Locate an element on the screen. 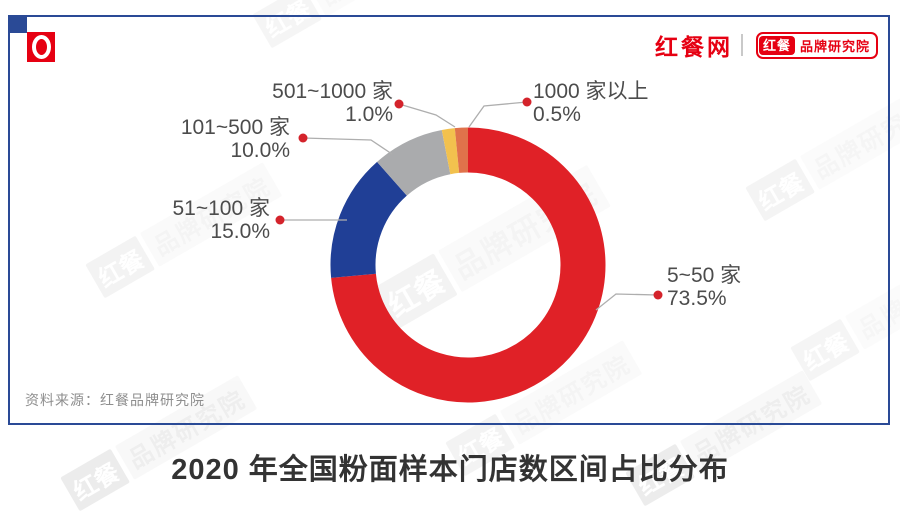 The image size is (900, 511). callout-value: 1.0% is located at coordinates (369, 114).